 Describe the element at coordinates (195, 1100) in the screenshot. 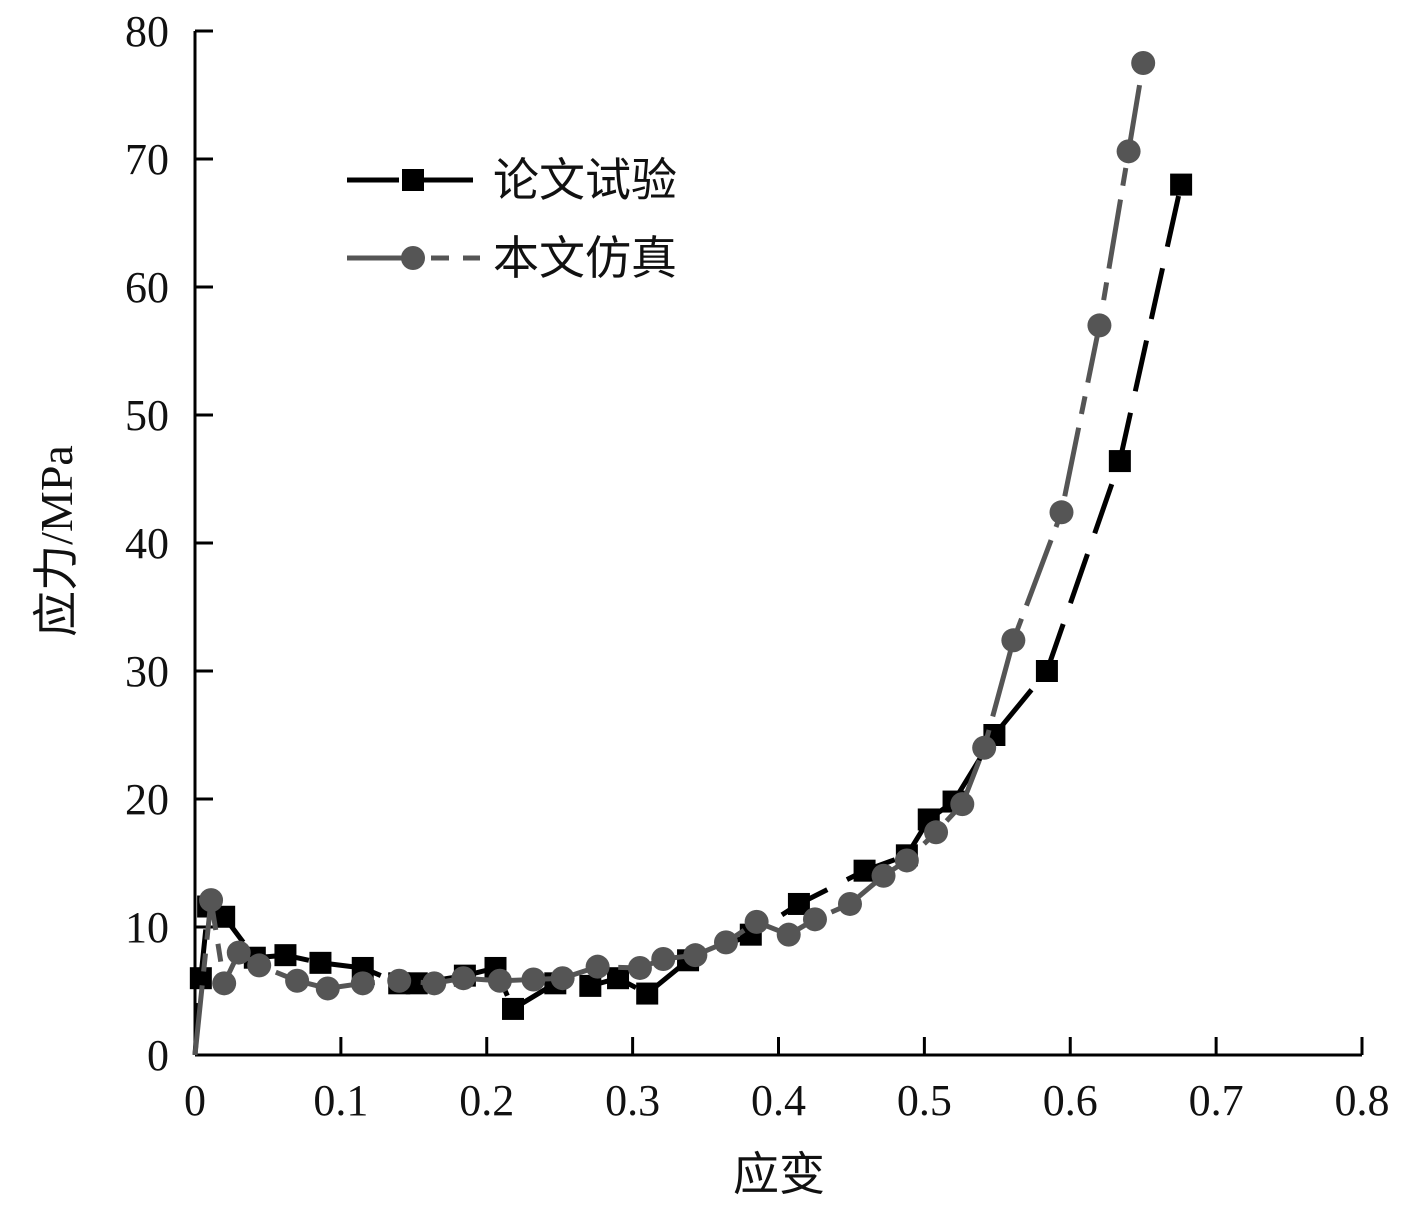

I see `x-tick-label: 0` at that location.